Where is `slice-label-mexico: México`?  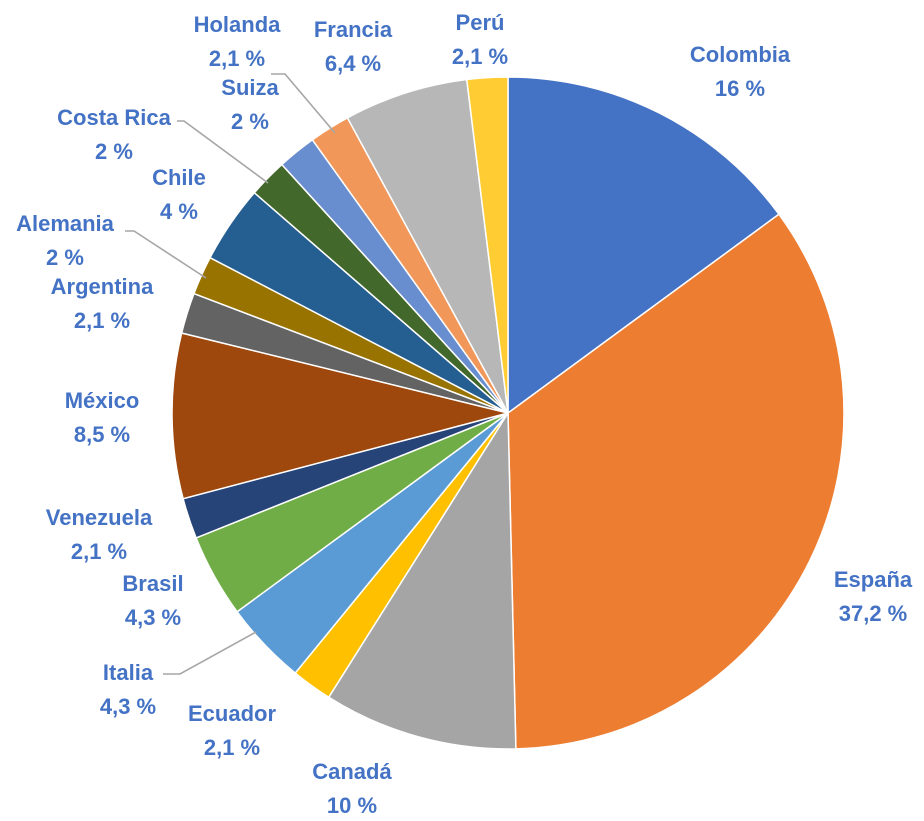 slice-label-mexico: México is located at coordinates (102, 400).